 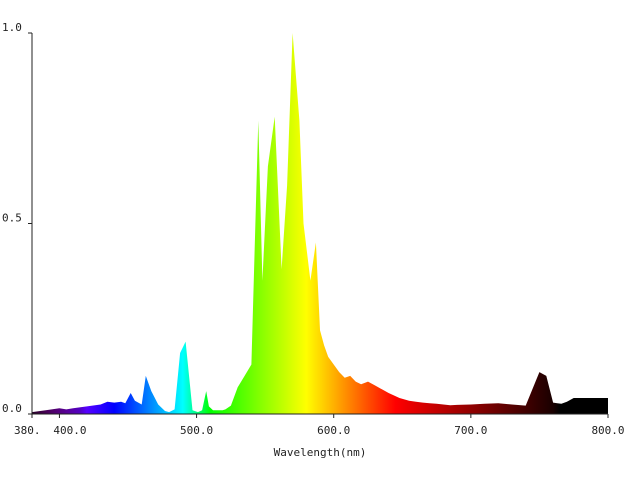 I want to click on x-axis-title: Wavelength(nm), so click(x=320, y=452).